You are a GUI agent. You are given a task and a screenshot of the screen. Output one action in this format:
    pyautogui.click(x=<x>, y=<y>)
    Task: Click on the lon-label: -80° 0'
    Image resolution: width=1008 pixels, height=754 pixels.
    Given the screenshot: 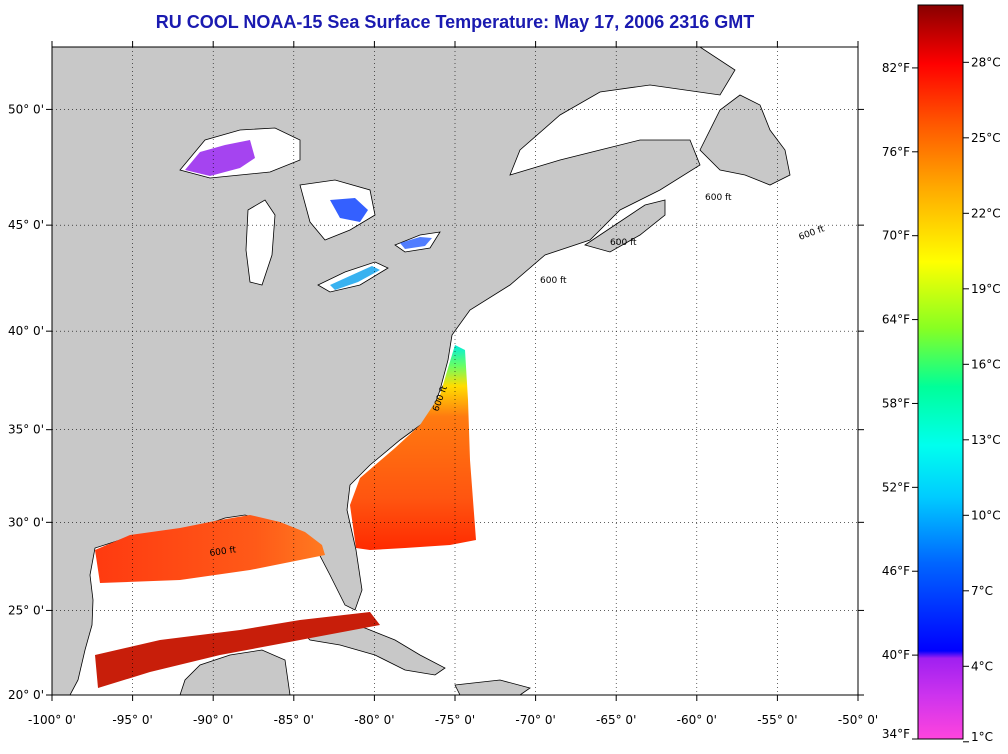 What is the action you would take?
    pyautogui.click(x=374, y=720)
    